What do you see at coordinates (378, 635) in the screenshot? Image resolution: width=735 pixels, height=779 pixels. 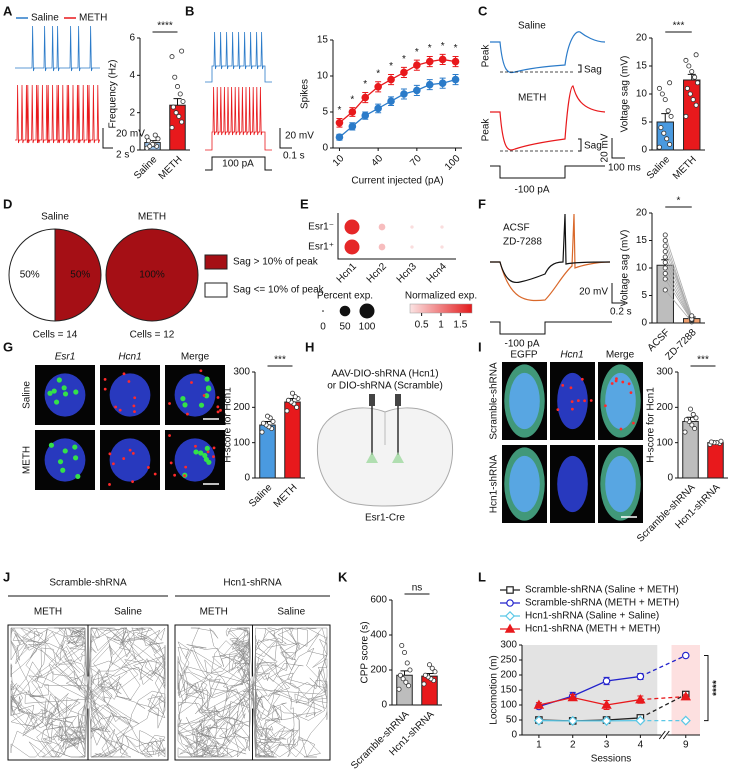 I see `y-tick-label: 400` at bounding box center [378, 635].